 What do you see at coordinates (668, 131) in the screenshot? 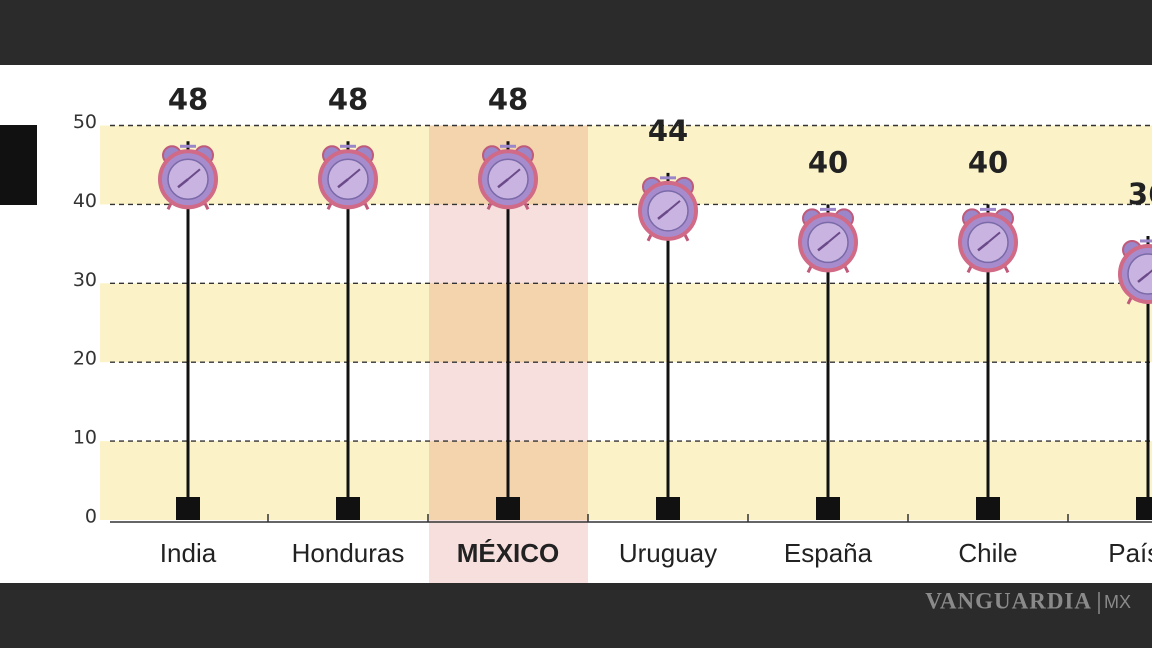
I see `value-label: 44` at bounding box center [668, 131].